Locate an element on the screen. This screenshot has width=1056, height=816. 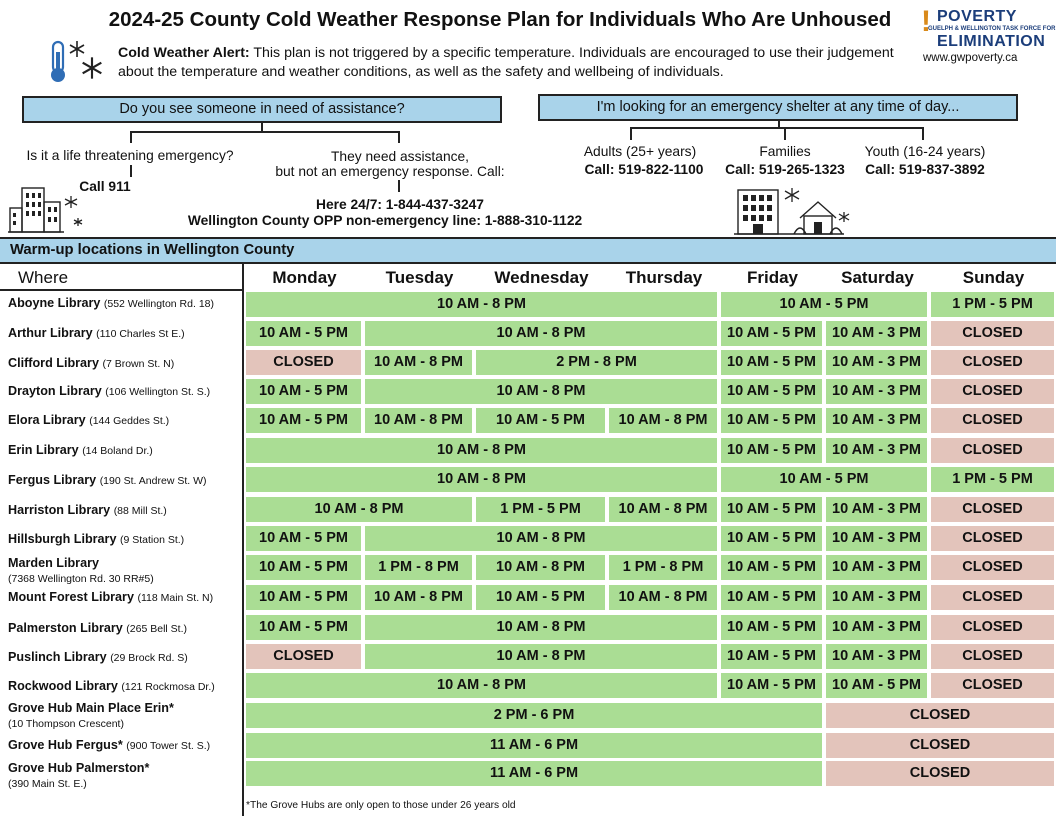
shelter-adults-call: Call: 519-822-1100 is located at coordinates (644, 169).